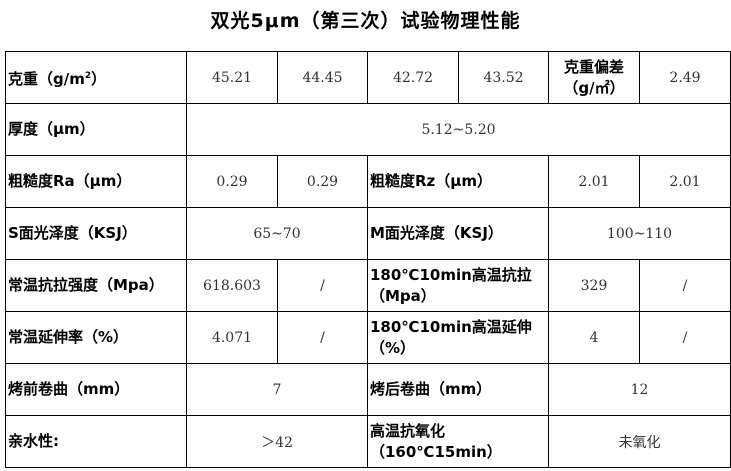 The image size is (731, 471). What do you see at coordinates (277, 233) in the screenshot?
I see `s-gloss-value: 65~70` at bounding box center [277, 233].